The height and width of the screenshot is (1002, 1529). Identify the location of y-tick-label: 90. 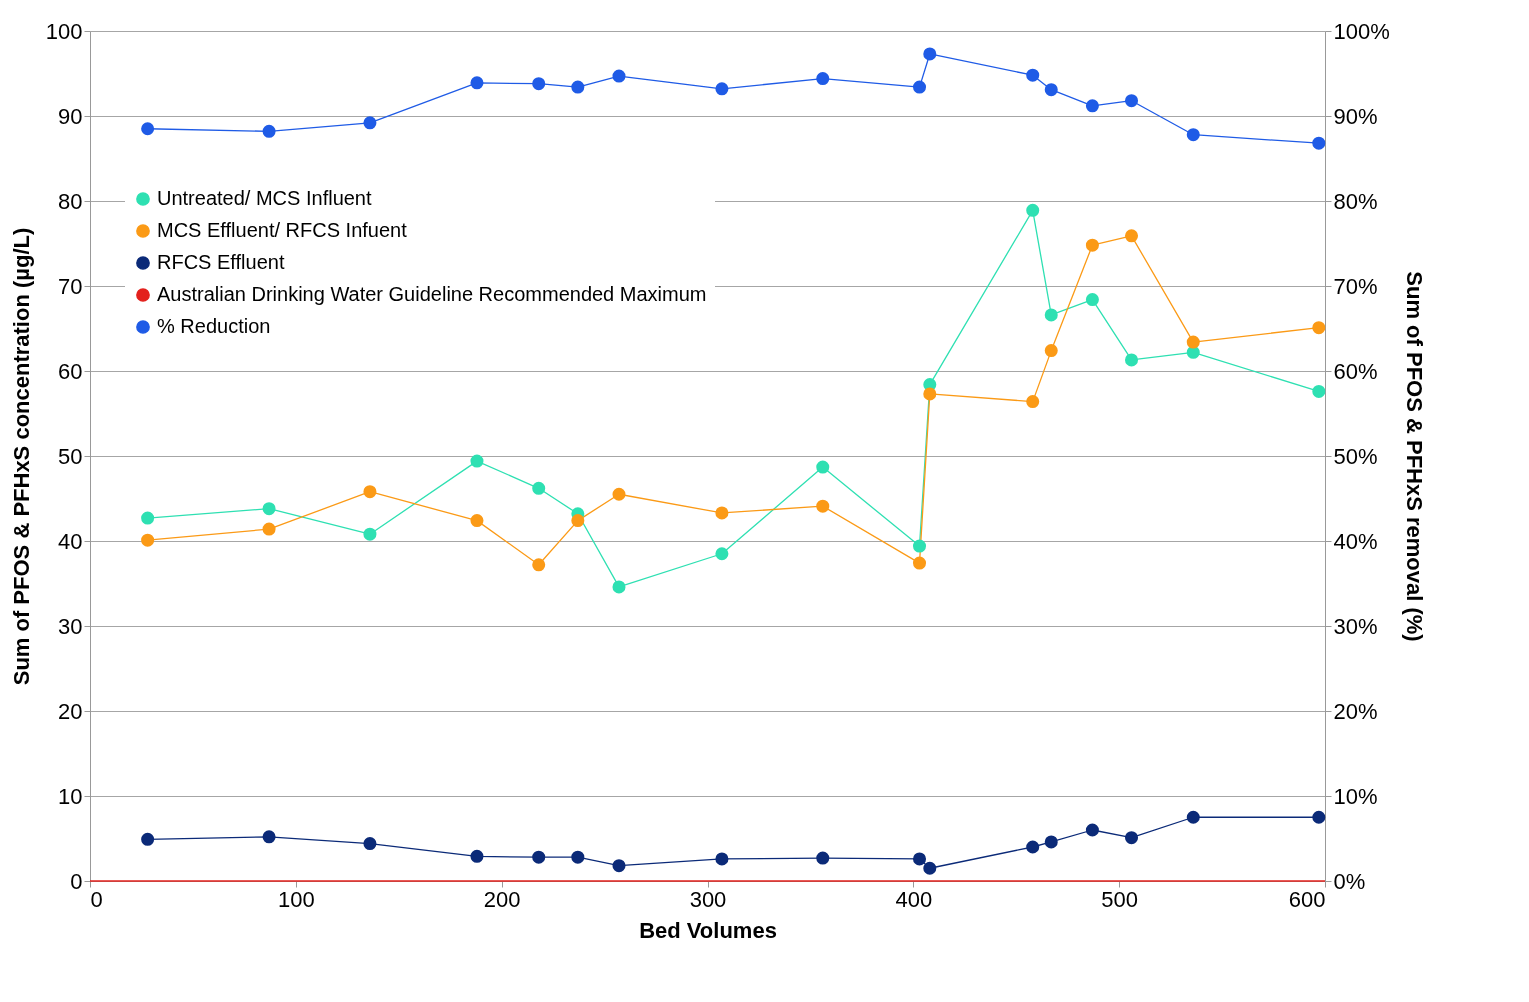
(70, 116).